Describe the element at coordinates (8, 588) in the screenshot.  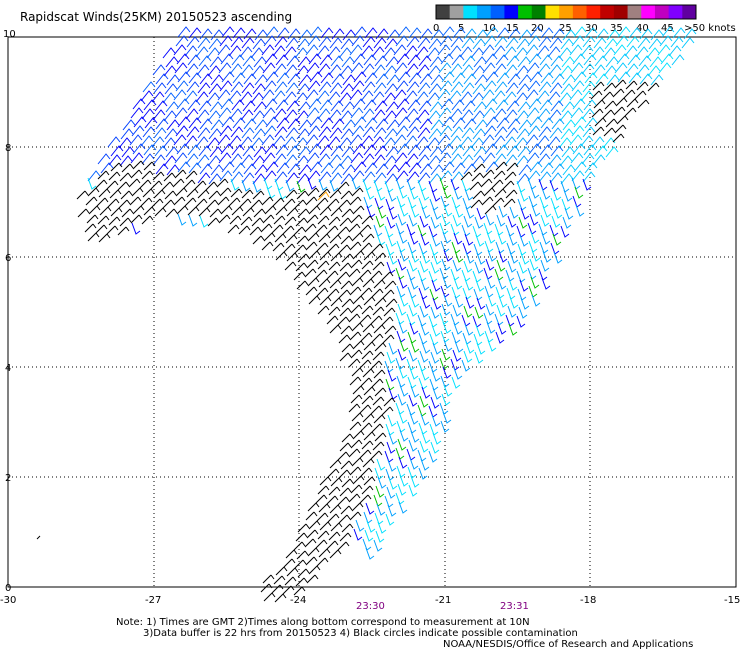
I see `y-tick-0: 0` at that location.